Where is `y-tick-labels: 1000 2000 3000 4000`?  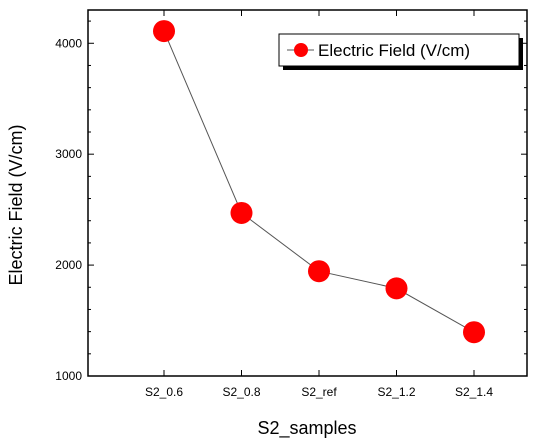 y-tick-labels: 1000 2000 3000 4000 is located at coordinates (68, 209).